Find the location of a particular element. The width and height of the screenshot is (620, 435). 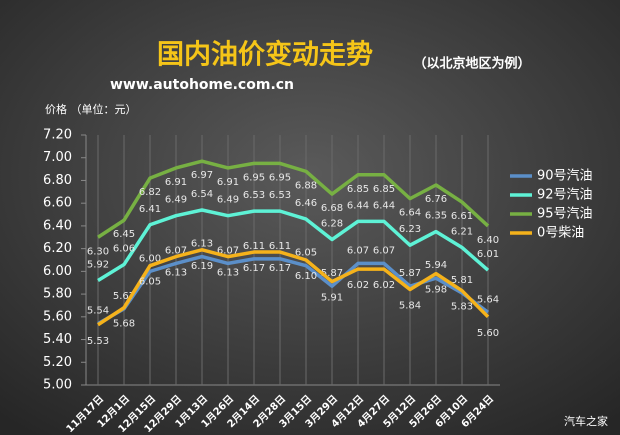

data-label: 6.45 is located at coordinates (124, 234).